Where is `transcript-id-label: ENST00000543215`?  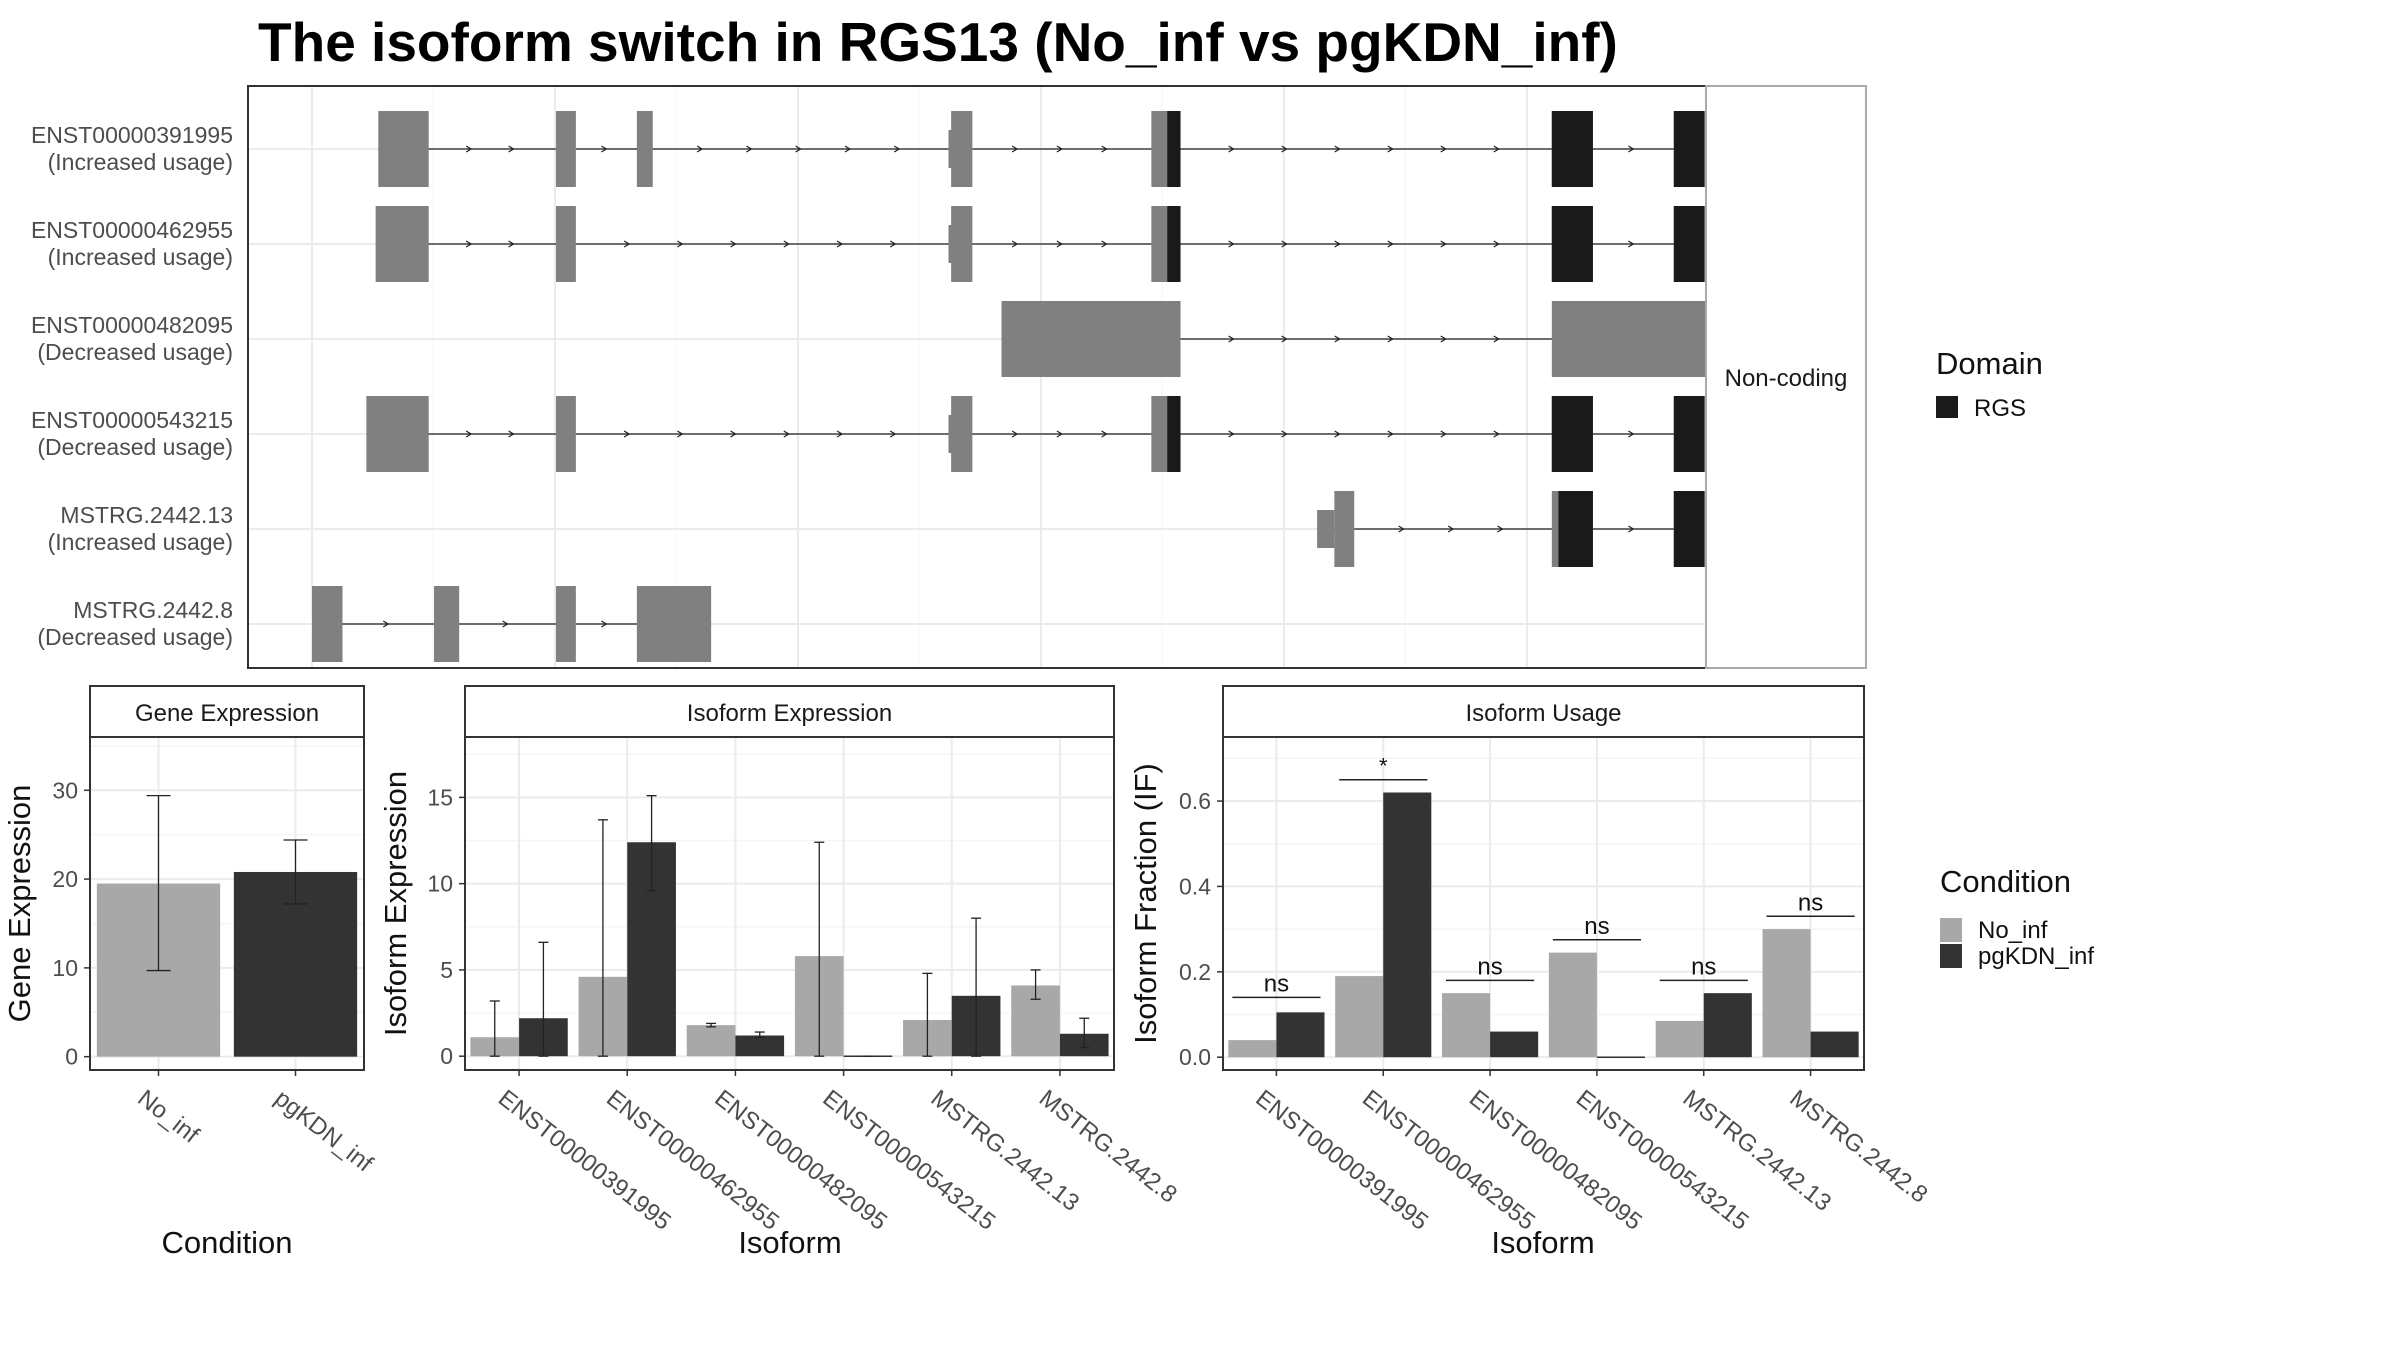 transcript-id-label: ENST00000543215 is located at coordinates (132, 420).